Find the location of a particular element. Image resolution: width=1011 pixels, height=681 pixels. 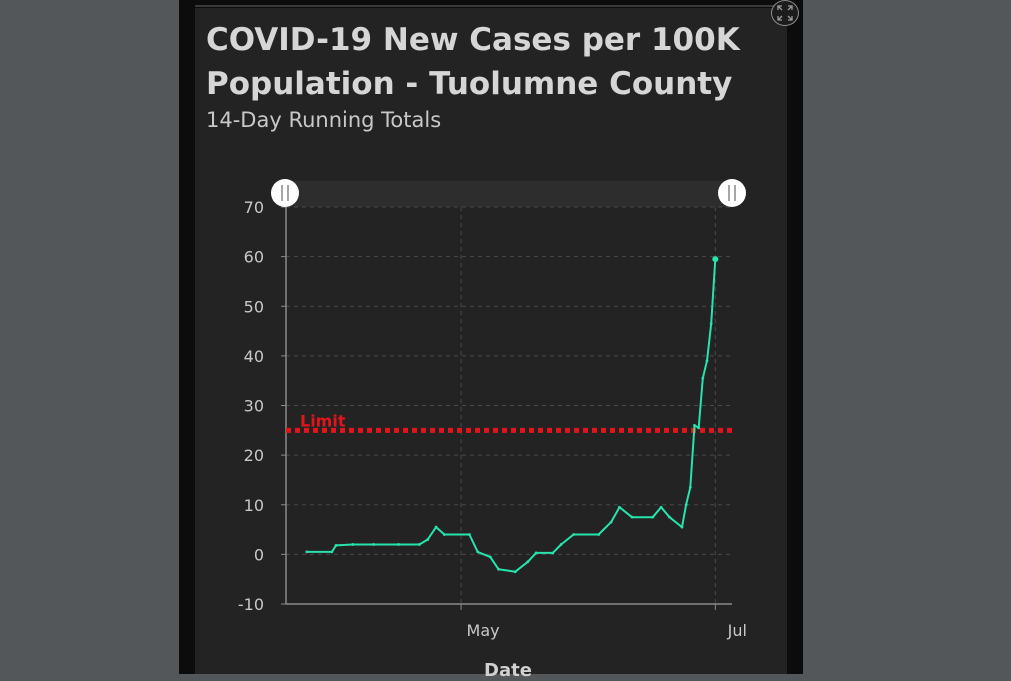

range-slider-track is located at coordinates (508, 194).